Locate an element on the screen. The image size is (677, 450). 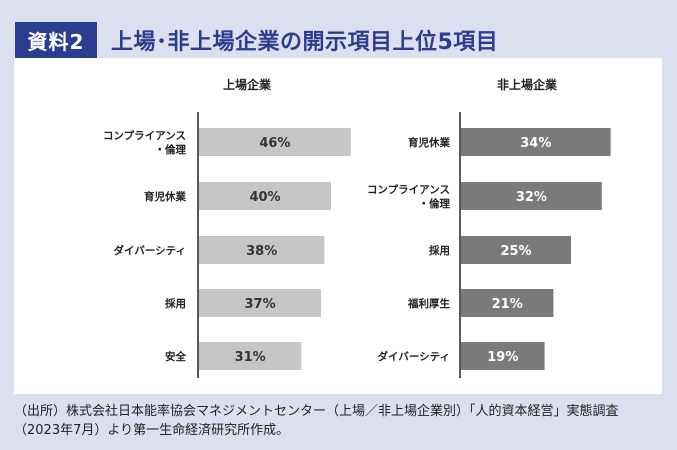
chart-1-value-label: 31% is located at coordinates (250, 357).